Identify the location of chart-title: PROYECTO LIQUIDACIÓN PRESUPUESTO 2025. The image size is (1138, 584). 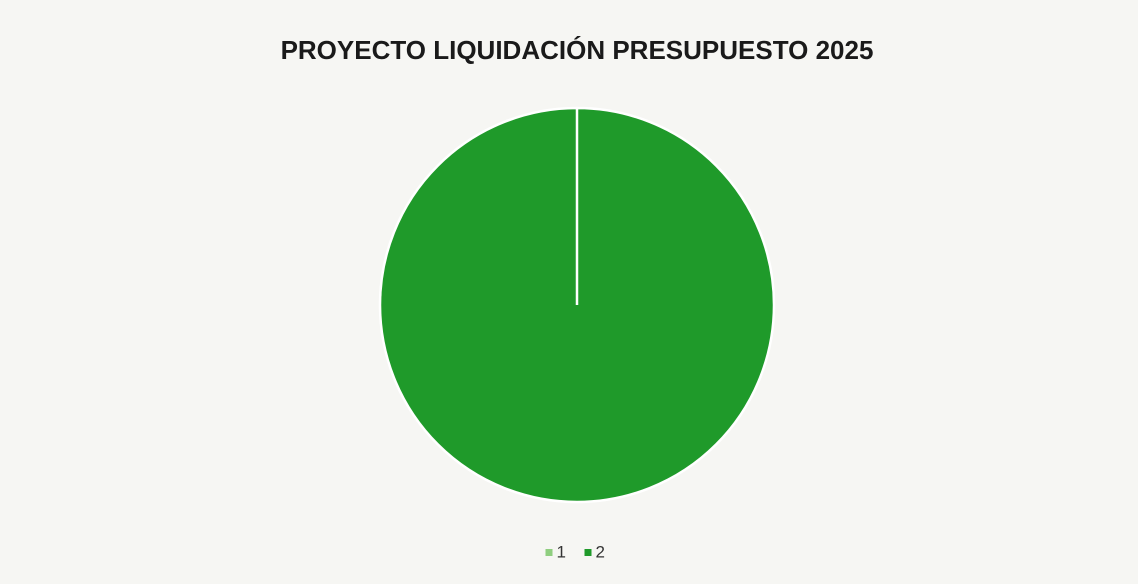
(577, 50).